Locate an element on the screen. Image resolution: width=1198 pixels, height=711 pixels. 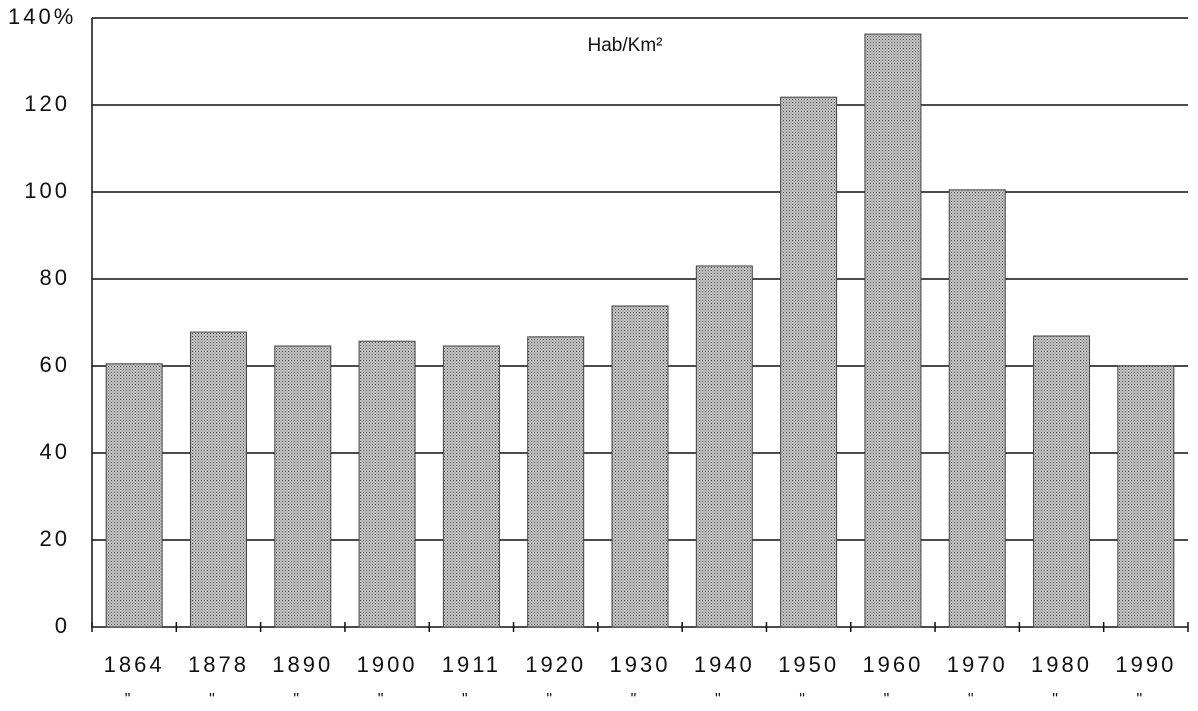
x-tick-label: 1878 is located at coordinates (218, 664).